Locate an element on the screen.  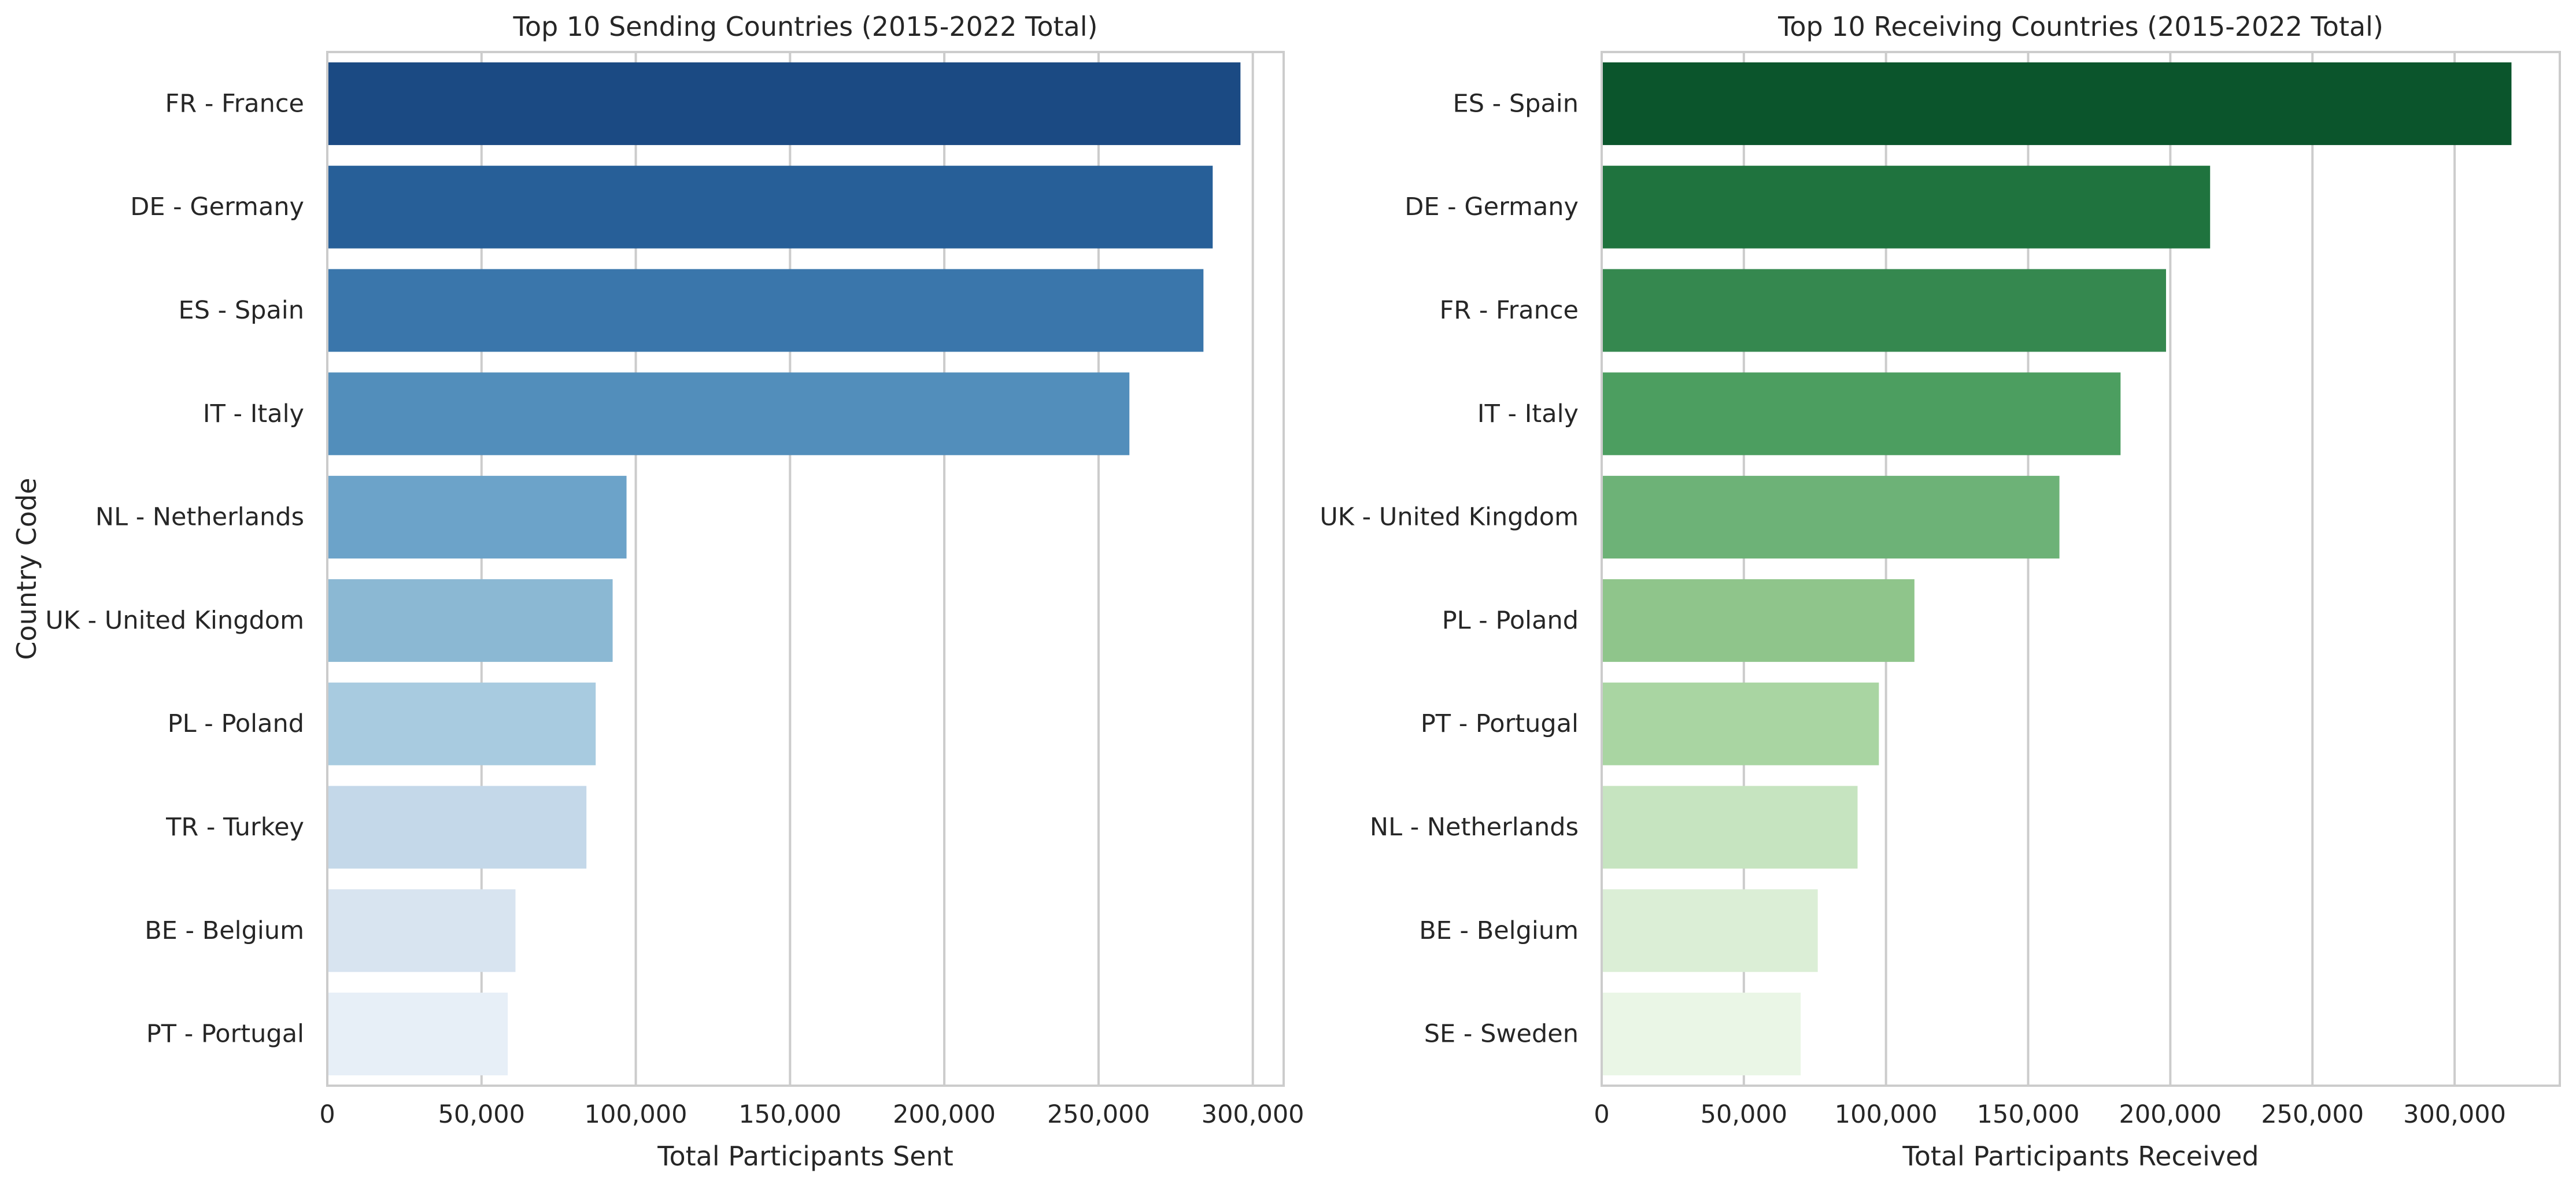
x-axis-label: Total Participants Received is located at coordinates (2080, 1156).